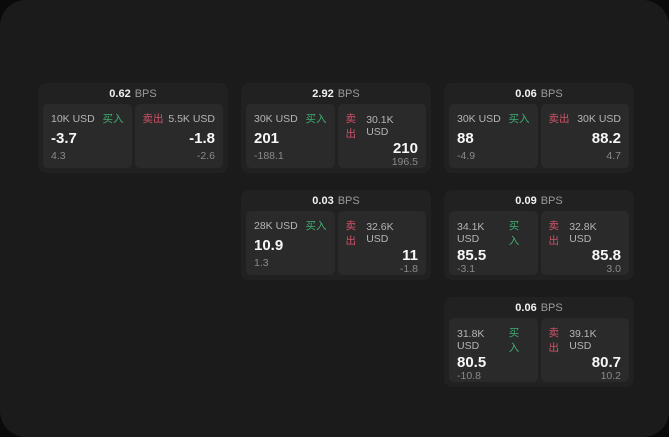  What do you see at coordinates (583, 340) in the screenshot?
I see `sell-size-label: 39.1K USD` at bounding box center [583, 340].